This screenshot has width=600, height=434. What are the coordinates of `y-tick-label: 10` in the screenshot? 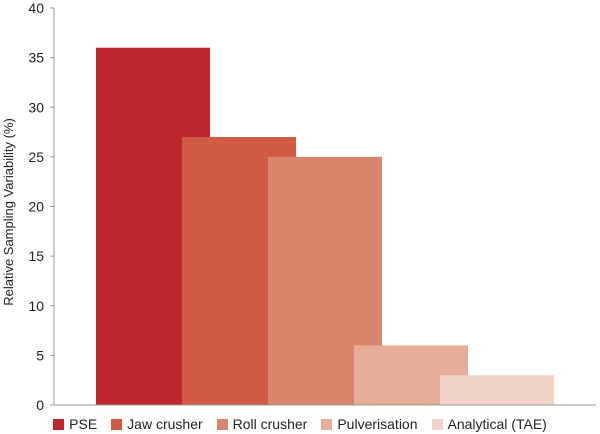 It's located at (36, 306).